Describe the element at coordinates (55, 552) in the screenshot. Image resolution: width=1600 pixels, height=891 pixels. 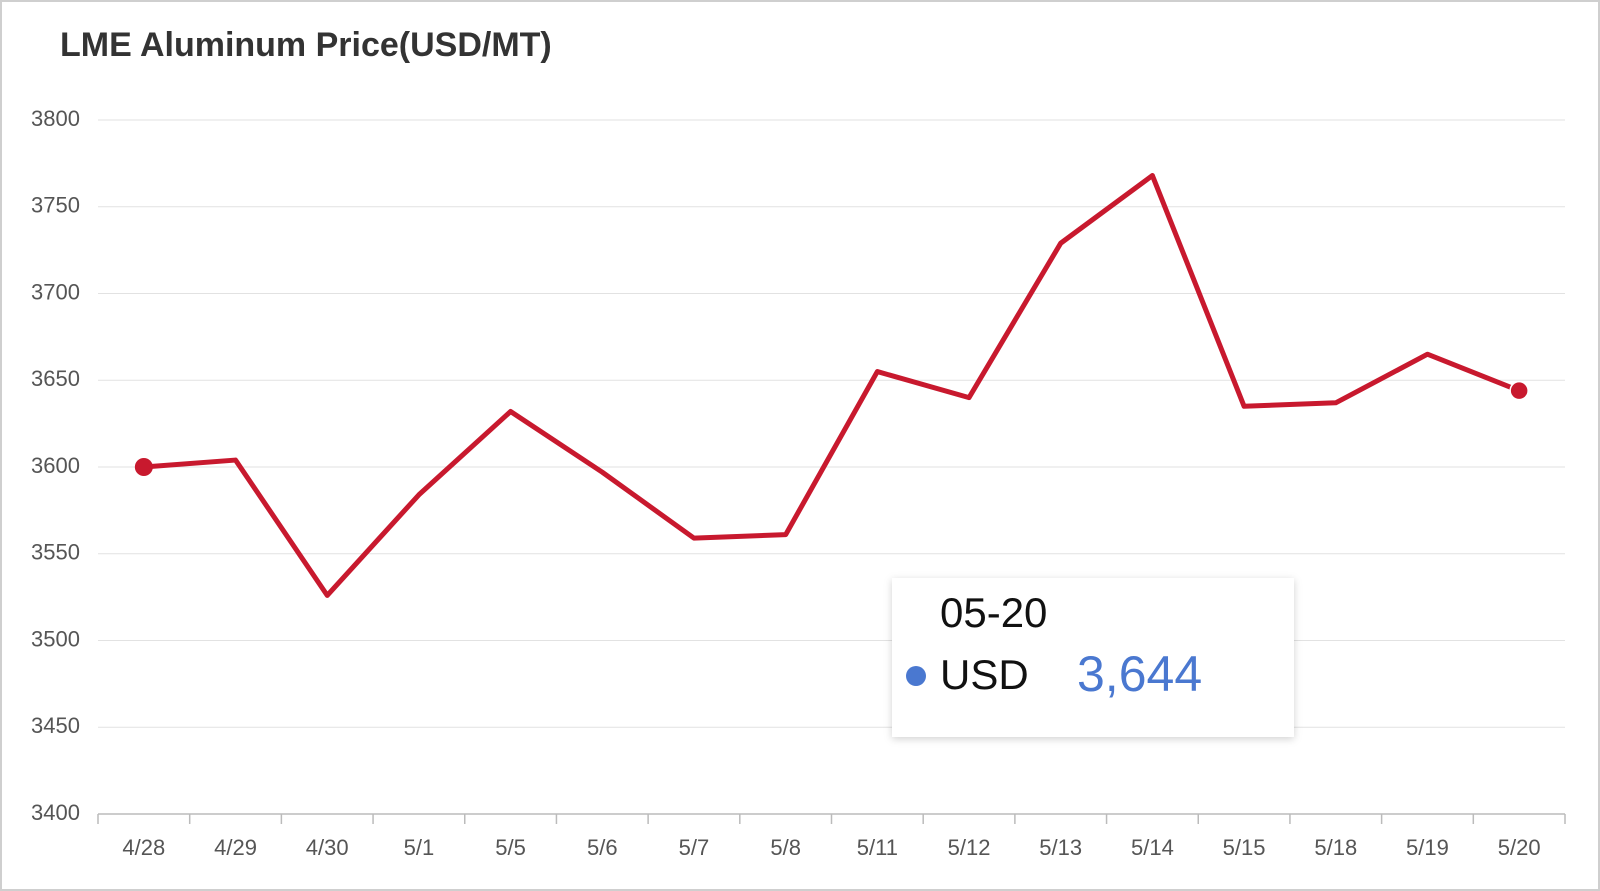
I see `y-tick-label: 3550` at that location.